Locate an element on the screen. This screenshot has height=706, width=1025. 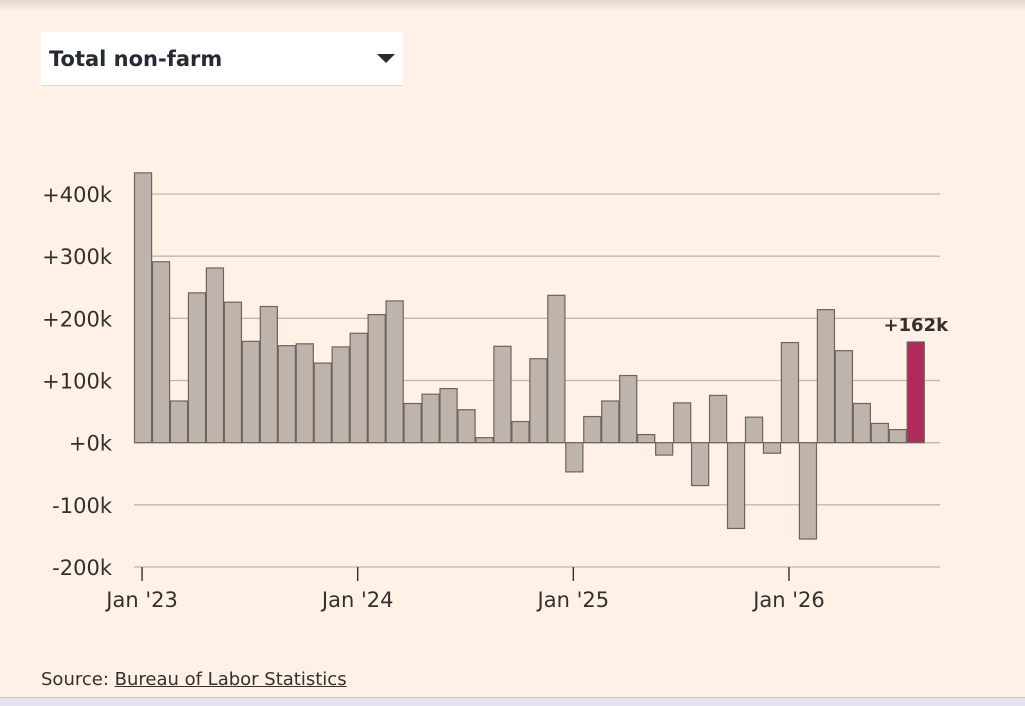
x-tick-label: Jan '26 is located at coordinates (788, 600).